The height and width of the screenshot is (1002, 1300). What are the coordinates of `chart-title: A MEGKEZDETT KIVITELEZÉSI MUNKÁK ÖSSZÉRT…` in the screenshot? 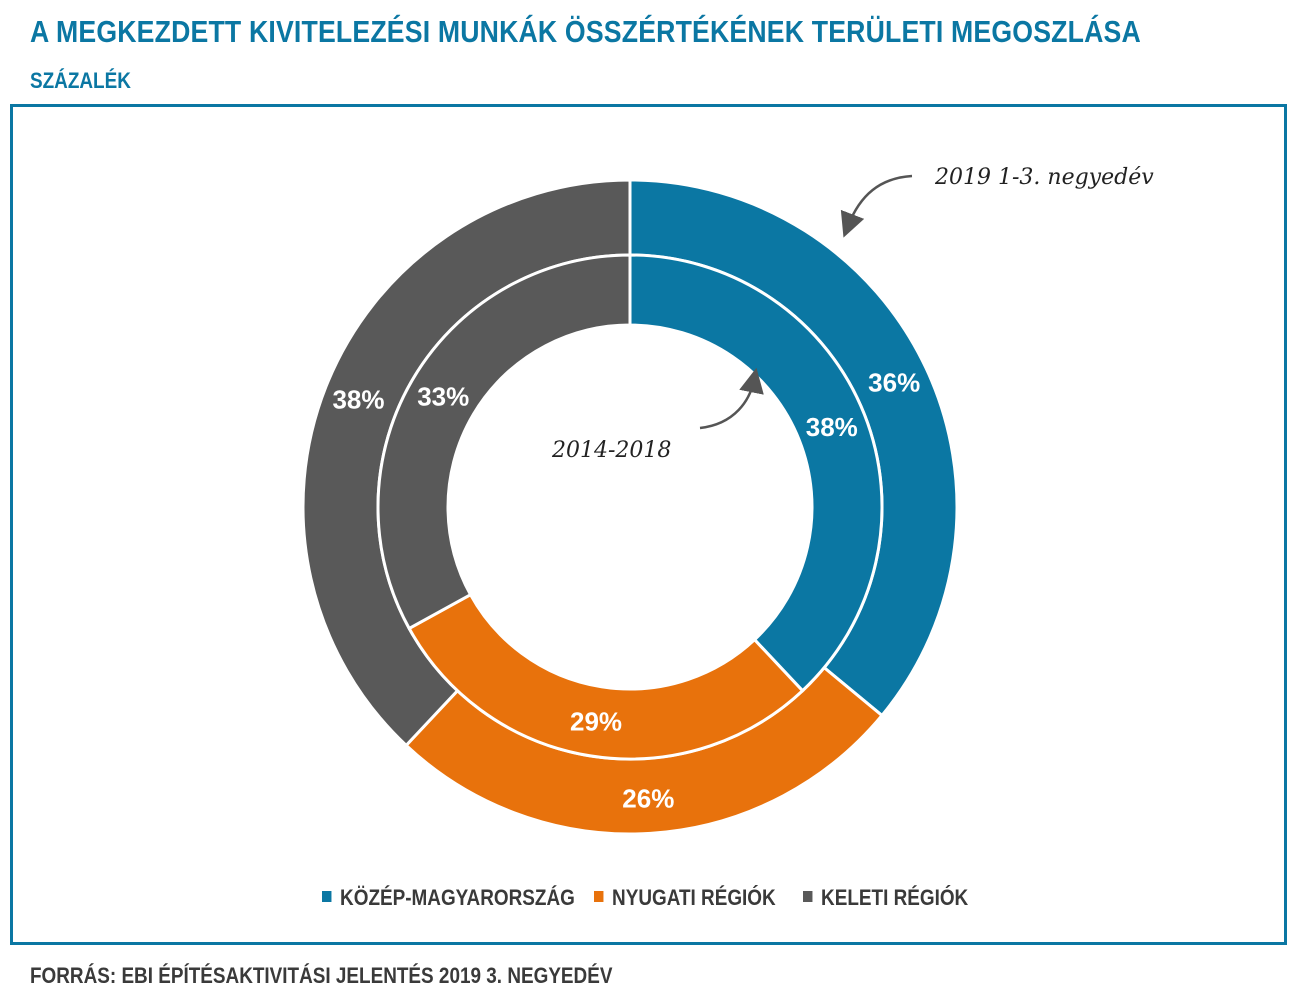 It's located at (585, 31).